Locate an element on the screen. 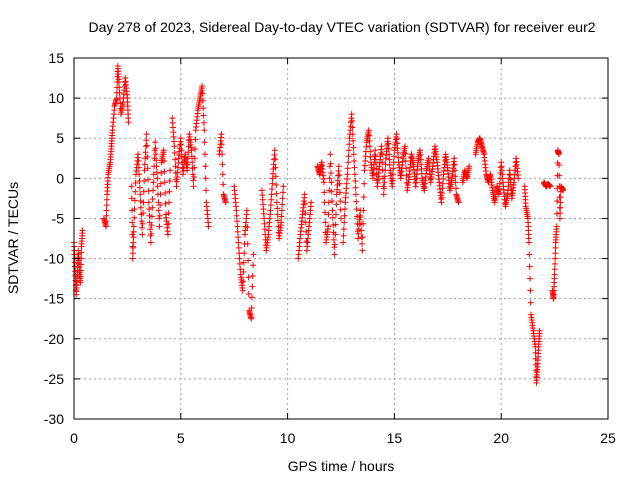  y-tick-label: -15 is located at coordinates (54, 299).